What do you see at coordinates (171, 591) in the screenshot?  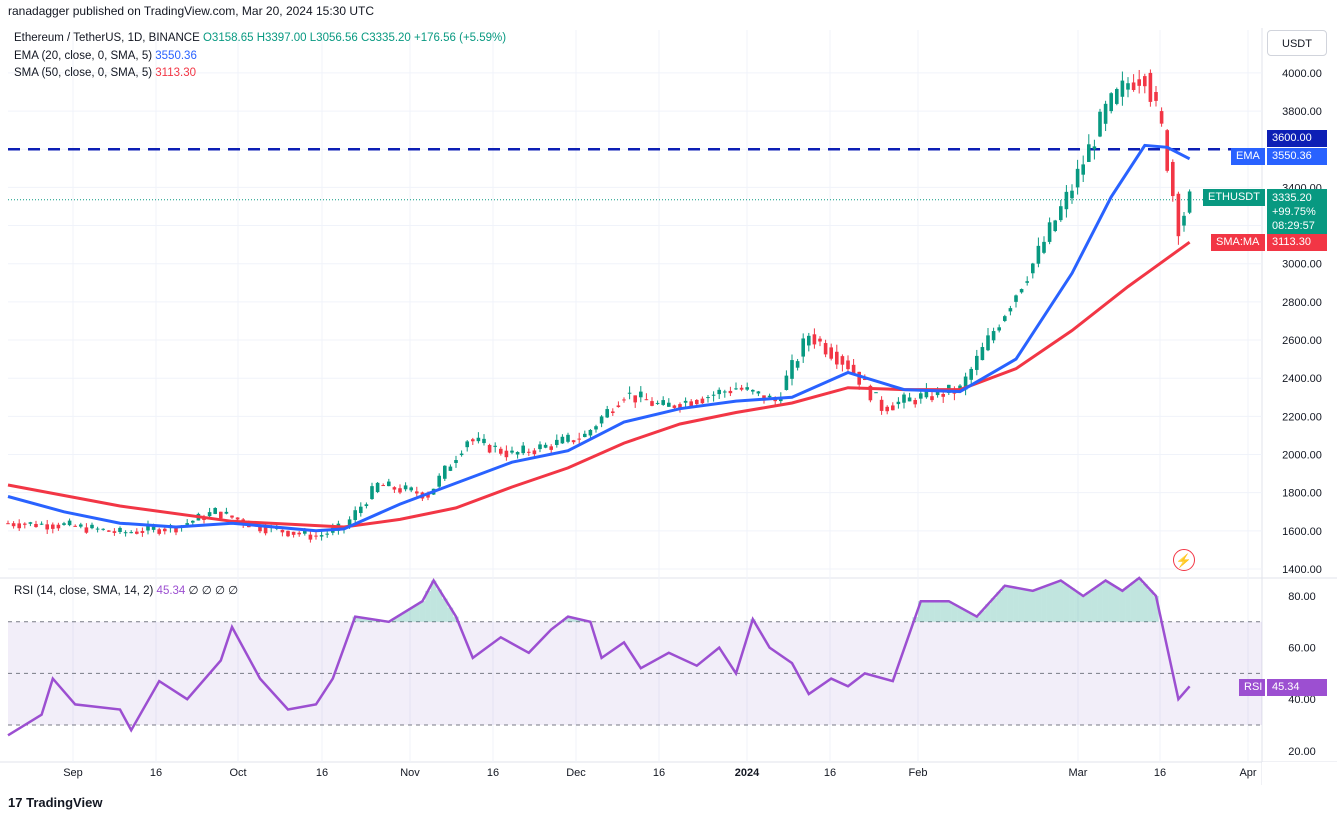 I see `rsi-legend-value: 45.34` at bounding box center [171, 591].